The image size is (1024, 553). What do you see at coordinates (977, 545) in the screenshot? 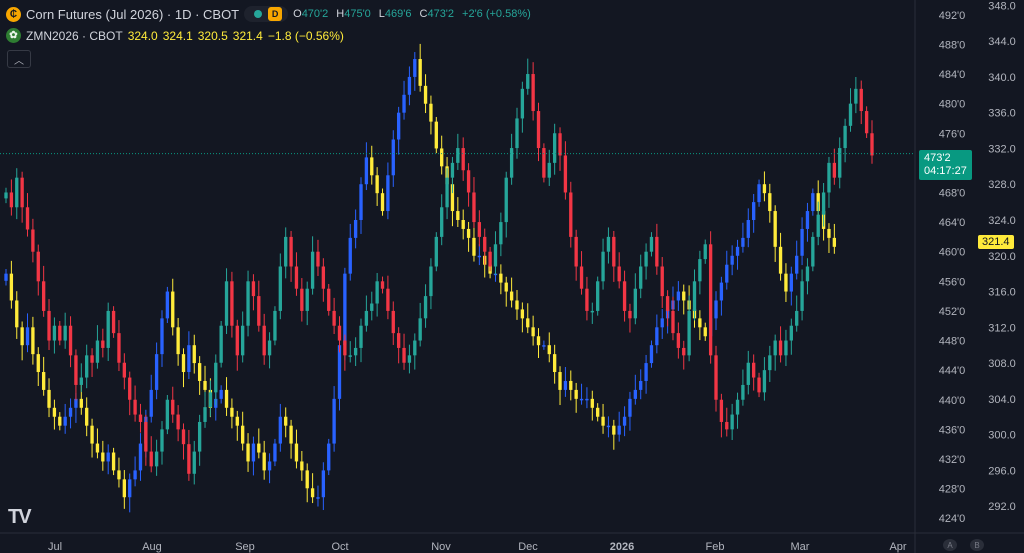
I see `log-scale-button: B` at bounding box center [977, 545].